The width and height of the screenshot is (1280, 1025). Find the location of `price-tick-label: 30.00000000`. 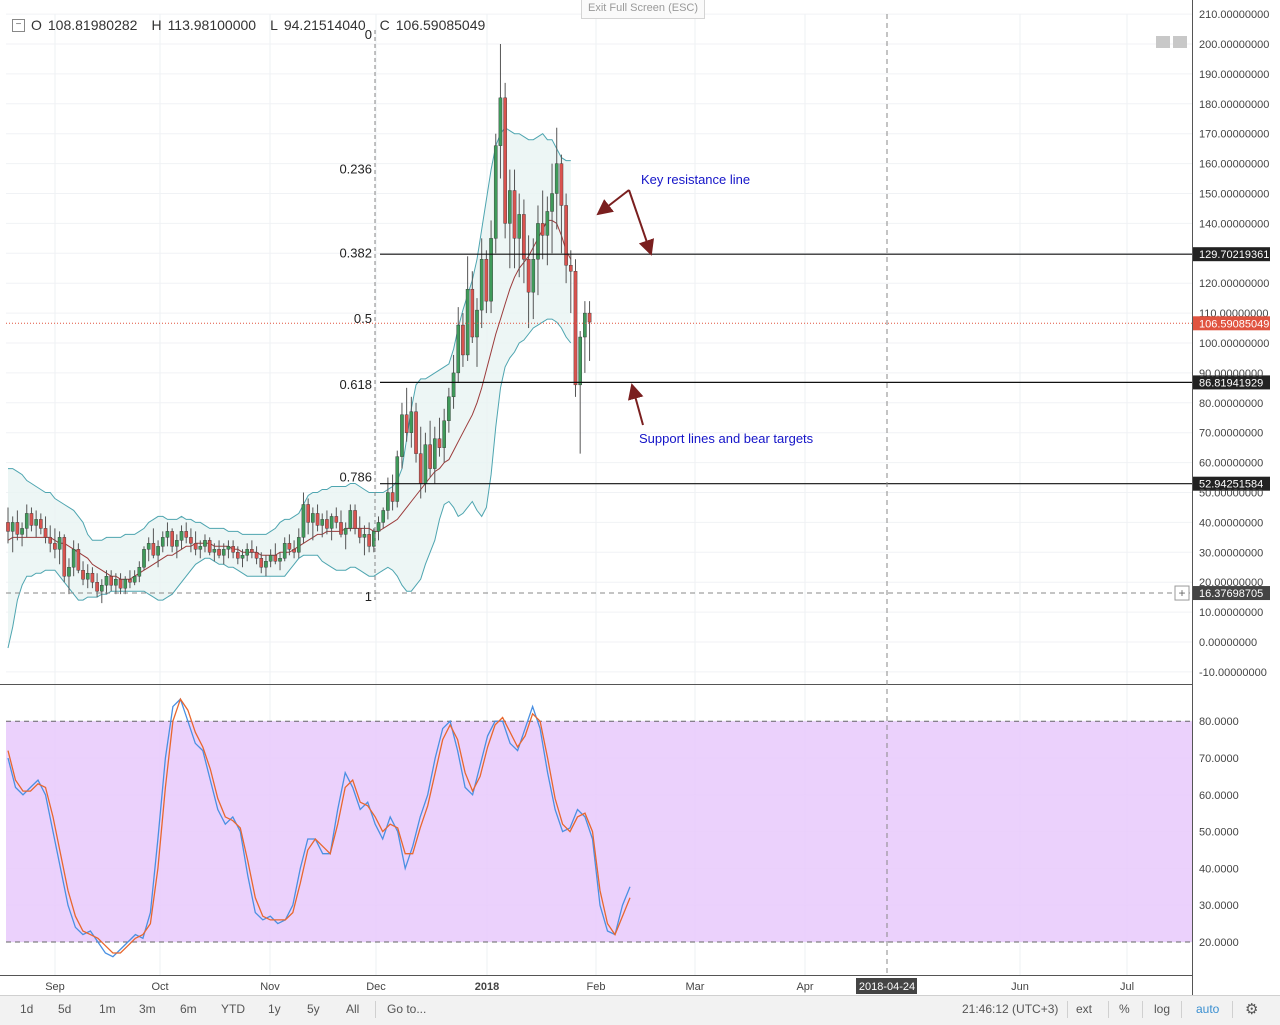

price-tick-label: 30.00000000 is located at coordinates (1231, 553).